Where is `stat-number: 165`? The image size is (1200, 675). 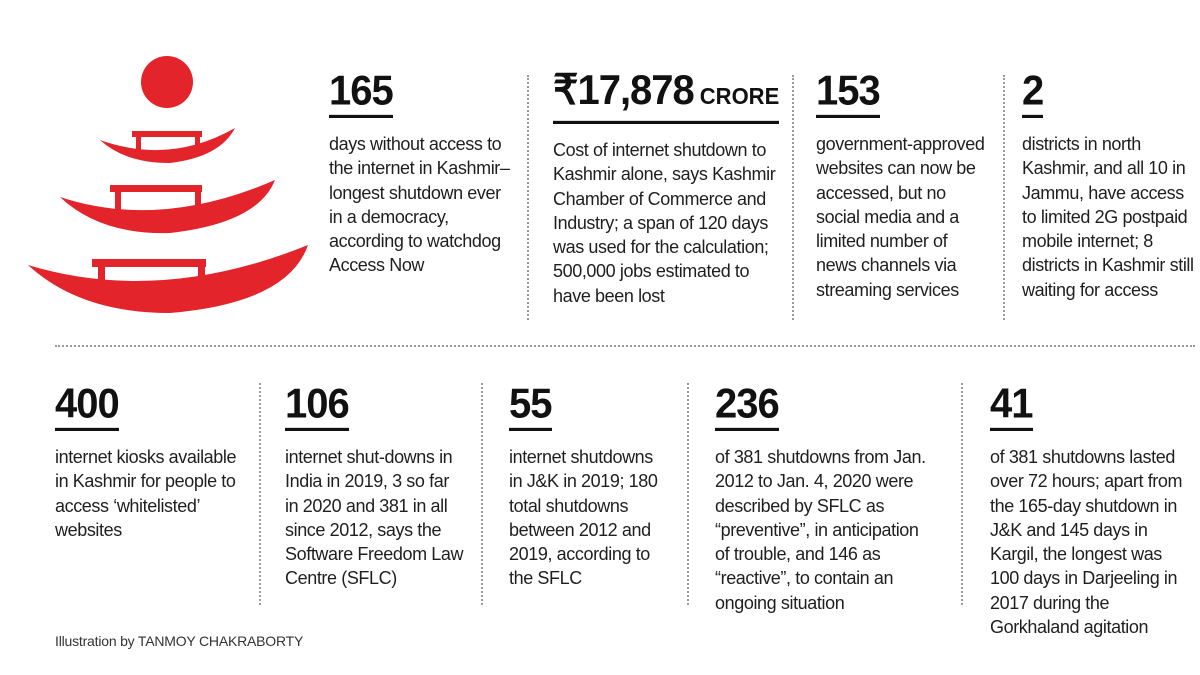
stat-number: 165 is located at coordinates (361, 93).